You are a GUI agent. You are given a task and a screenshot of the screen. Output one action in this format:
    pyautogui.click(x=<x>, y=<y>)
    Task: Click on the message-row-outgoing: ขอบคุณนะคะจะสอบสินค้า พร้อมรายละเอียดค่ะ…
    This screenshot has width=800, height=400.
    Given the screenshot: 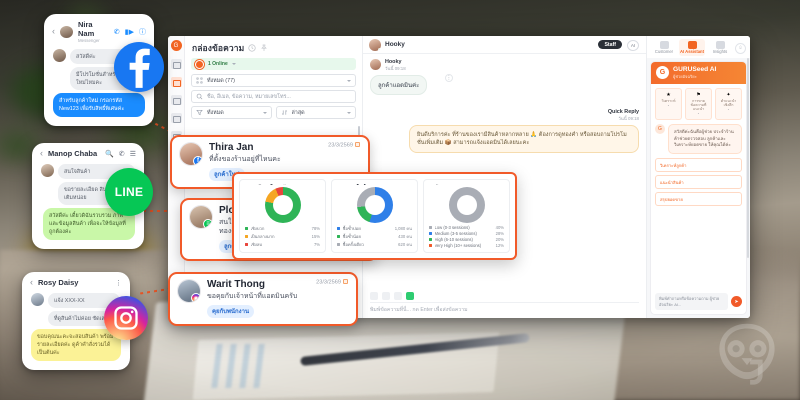 What is the action you would take?
    pyautogui.click(x=76, y=345)
    